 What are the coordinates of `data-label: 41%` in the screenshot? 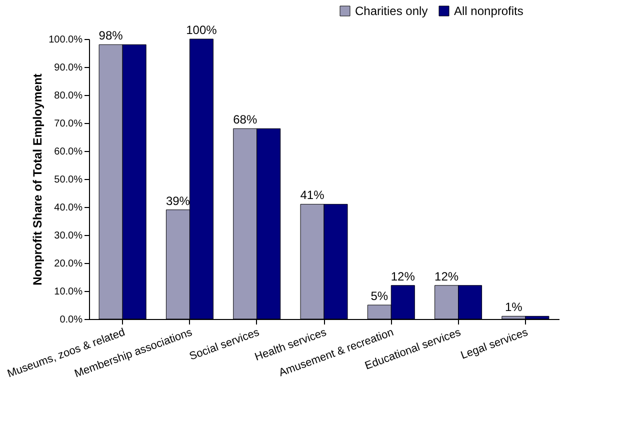 It's located at (312, 195).